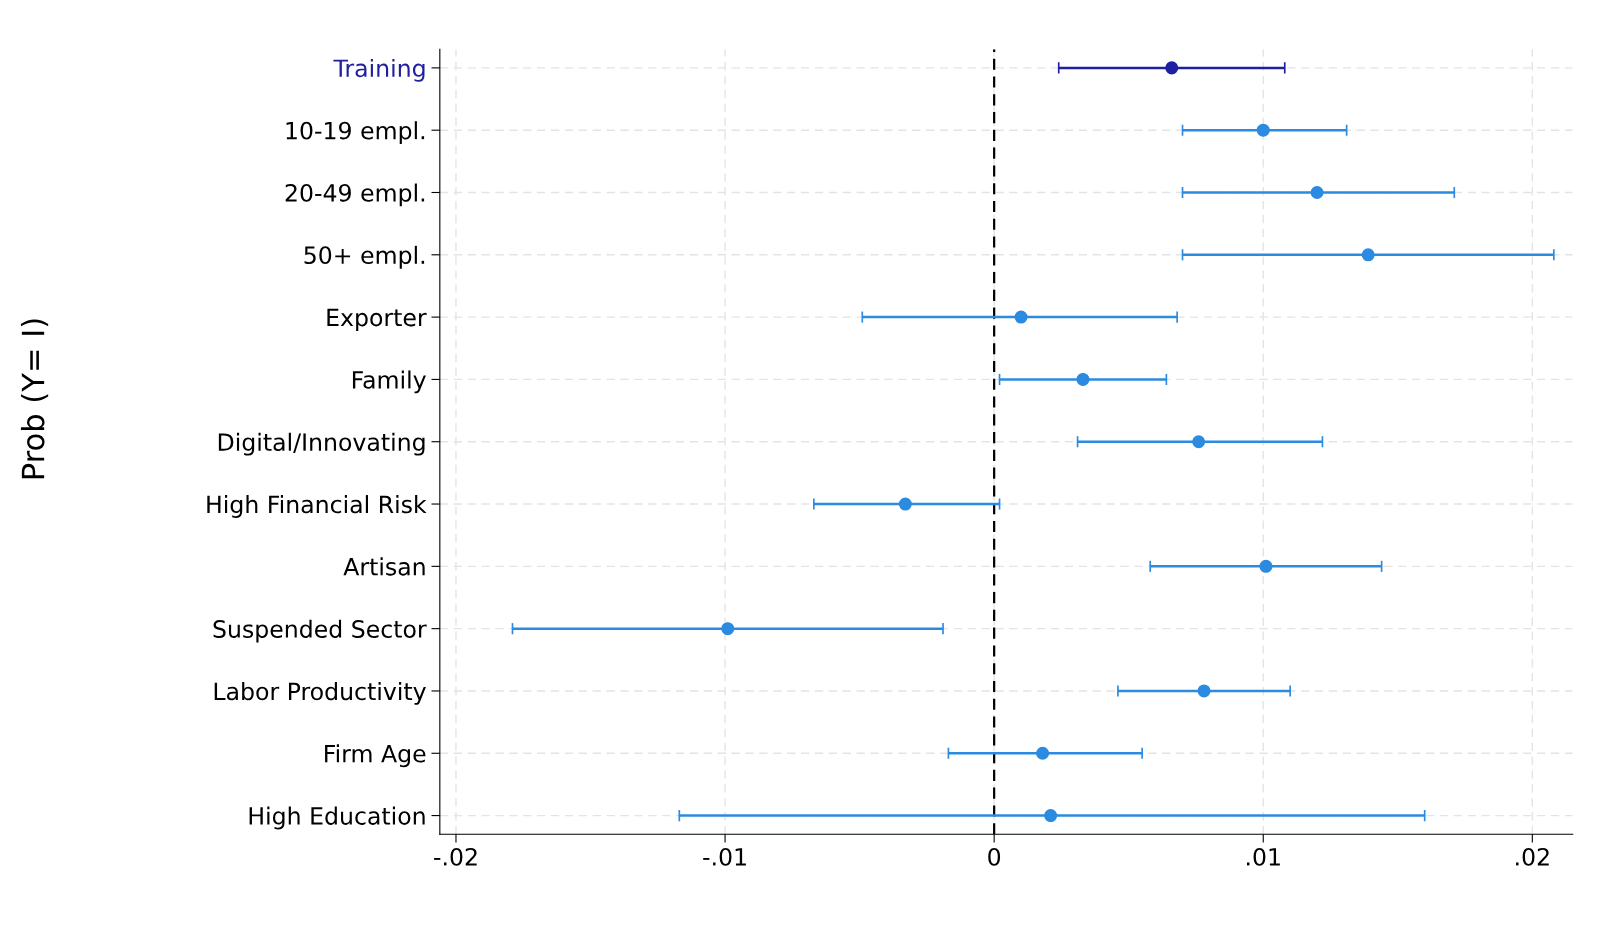 The image size is (1623, 928). I want to click on x-tick-label: .02, so click(1532, 856).